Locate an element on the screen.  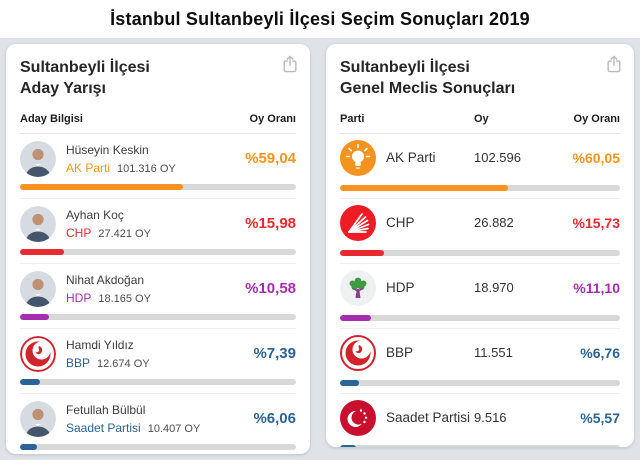
candidate-row-main: Hüseyin Keskin AK Parti 101.316 OY %59,04 is located at coordinates (158, 158).